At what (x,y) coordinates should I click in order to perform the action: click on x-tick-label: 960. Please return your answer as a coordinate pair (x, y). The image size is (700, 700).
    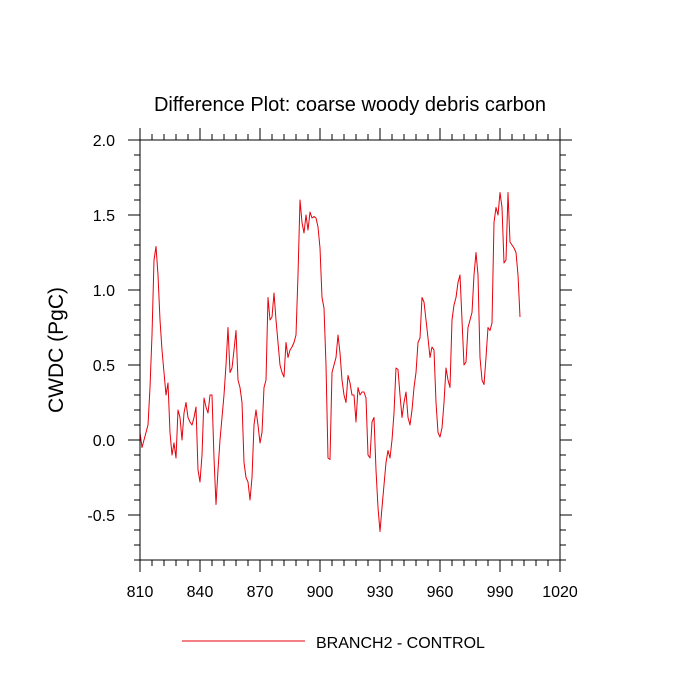
    Looking at the image, I should click on (440, 592).